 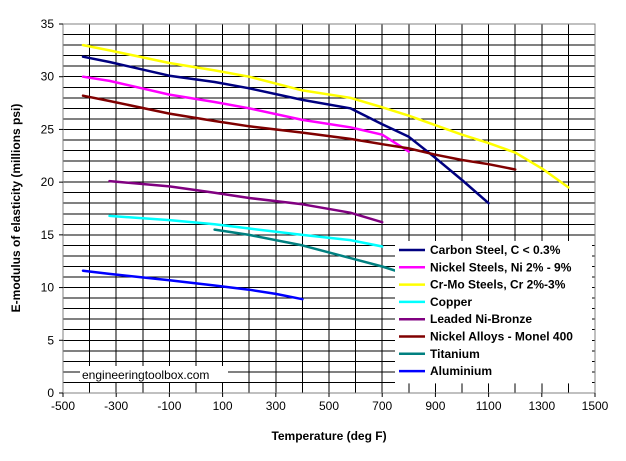 What do you see at coordinates (435, 406) in the screenshot?
I see `x-tick-label: 900` at bounding box center [435, 406].